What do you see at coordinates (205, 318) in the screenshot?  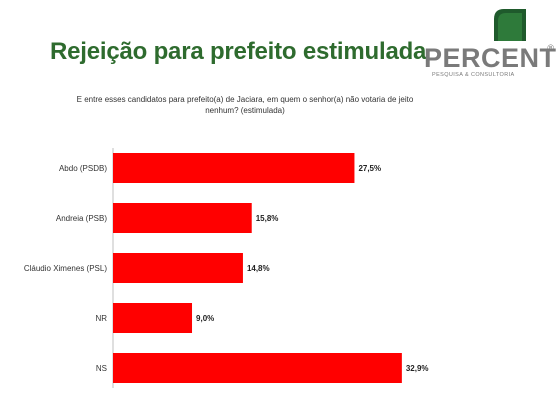 I see `data-label: 9,0%` at bounding box center [205, 318].